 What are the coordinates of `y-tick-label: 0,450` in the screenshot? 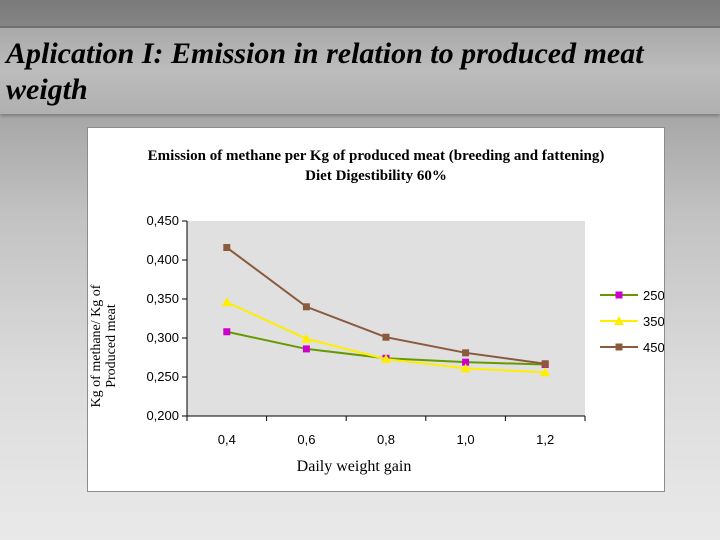 It's located at (162, 220).